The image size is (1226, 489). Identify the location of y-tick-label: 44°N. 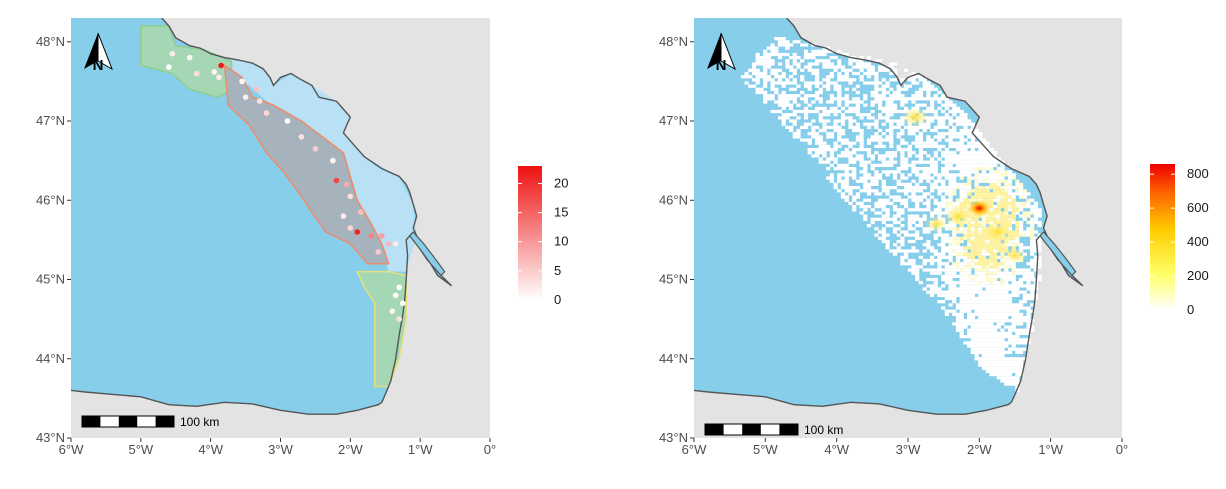
(50, 358).